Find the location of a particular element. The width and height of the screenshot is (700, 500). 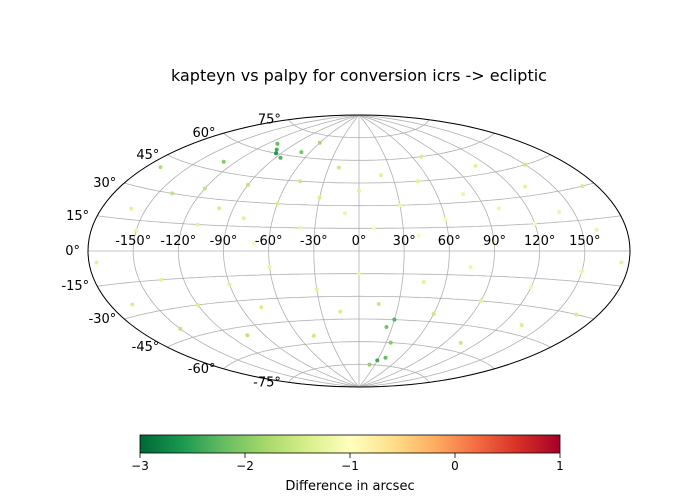

longitude-tick-label: 0° is located at coordinates (359, 241).